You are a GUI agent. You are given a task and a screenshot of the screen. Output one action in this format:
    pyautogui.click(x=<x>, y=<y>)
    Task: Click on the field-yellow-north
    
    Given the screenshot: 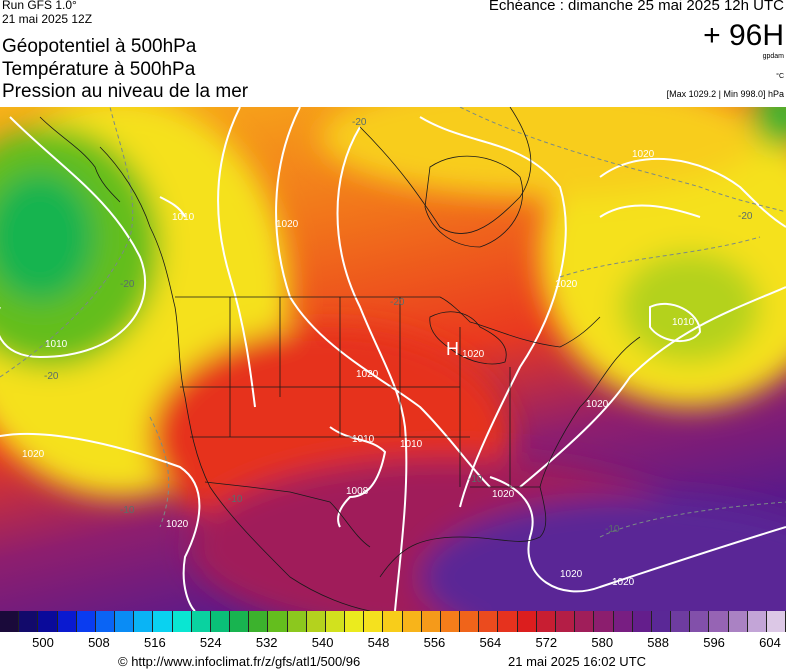 What is the action you would take?
    pyautogui.click(x=540, y=152)
    